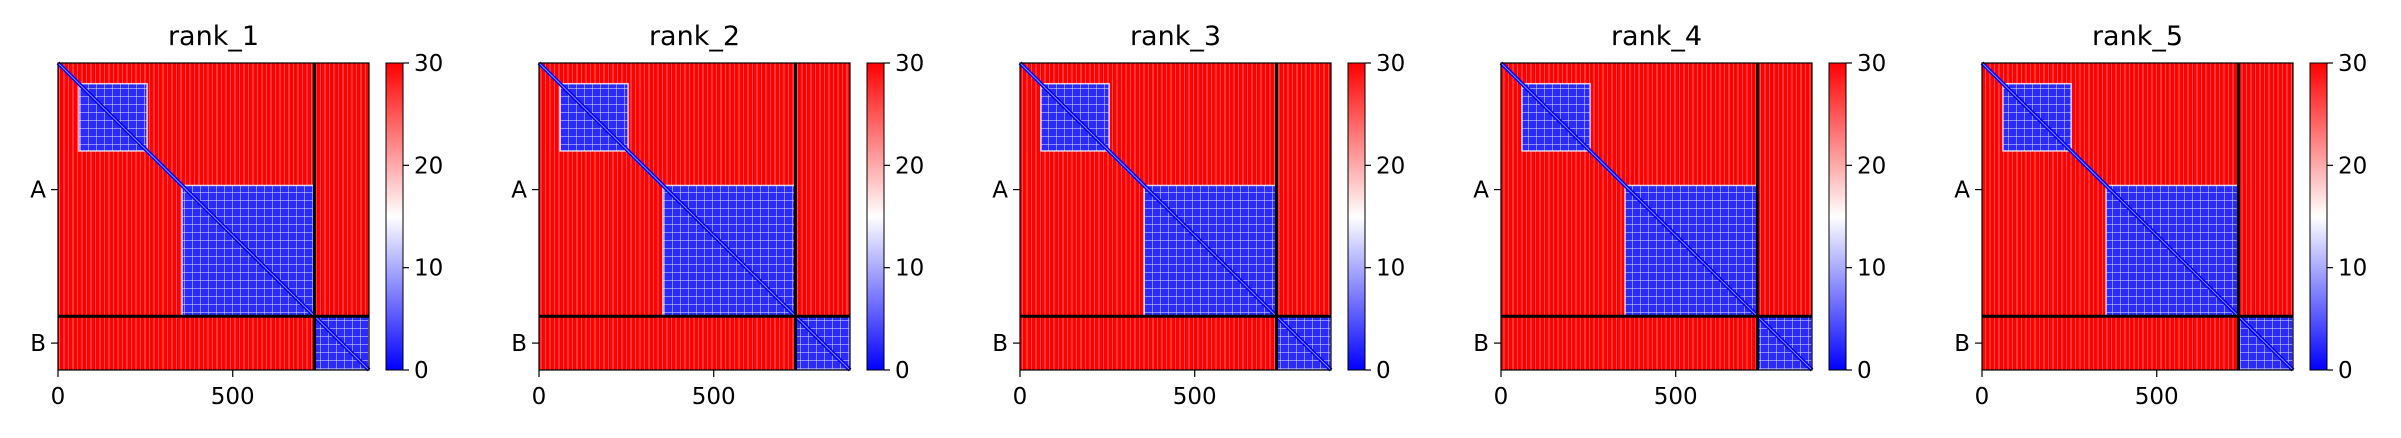 The image size is (2401, 438). Describe the element at coordinates (1656, 36) in the screenshot. I see `panel-title: rank_4` at that location.